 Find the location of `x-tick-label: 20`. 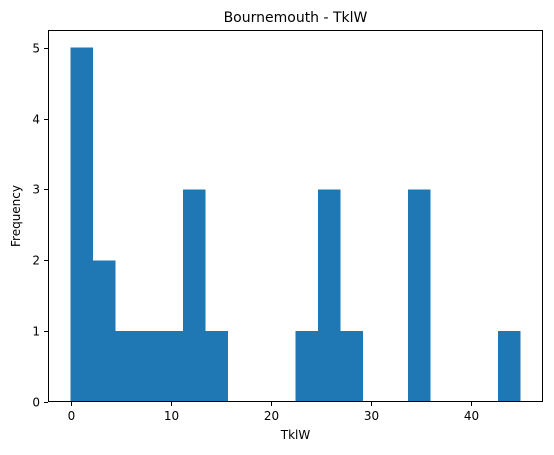

x-tick-label: 20 is located at coordinates (271, 416).